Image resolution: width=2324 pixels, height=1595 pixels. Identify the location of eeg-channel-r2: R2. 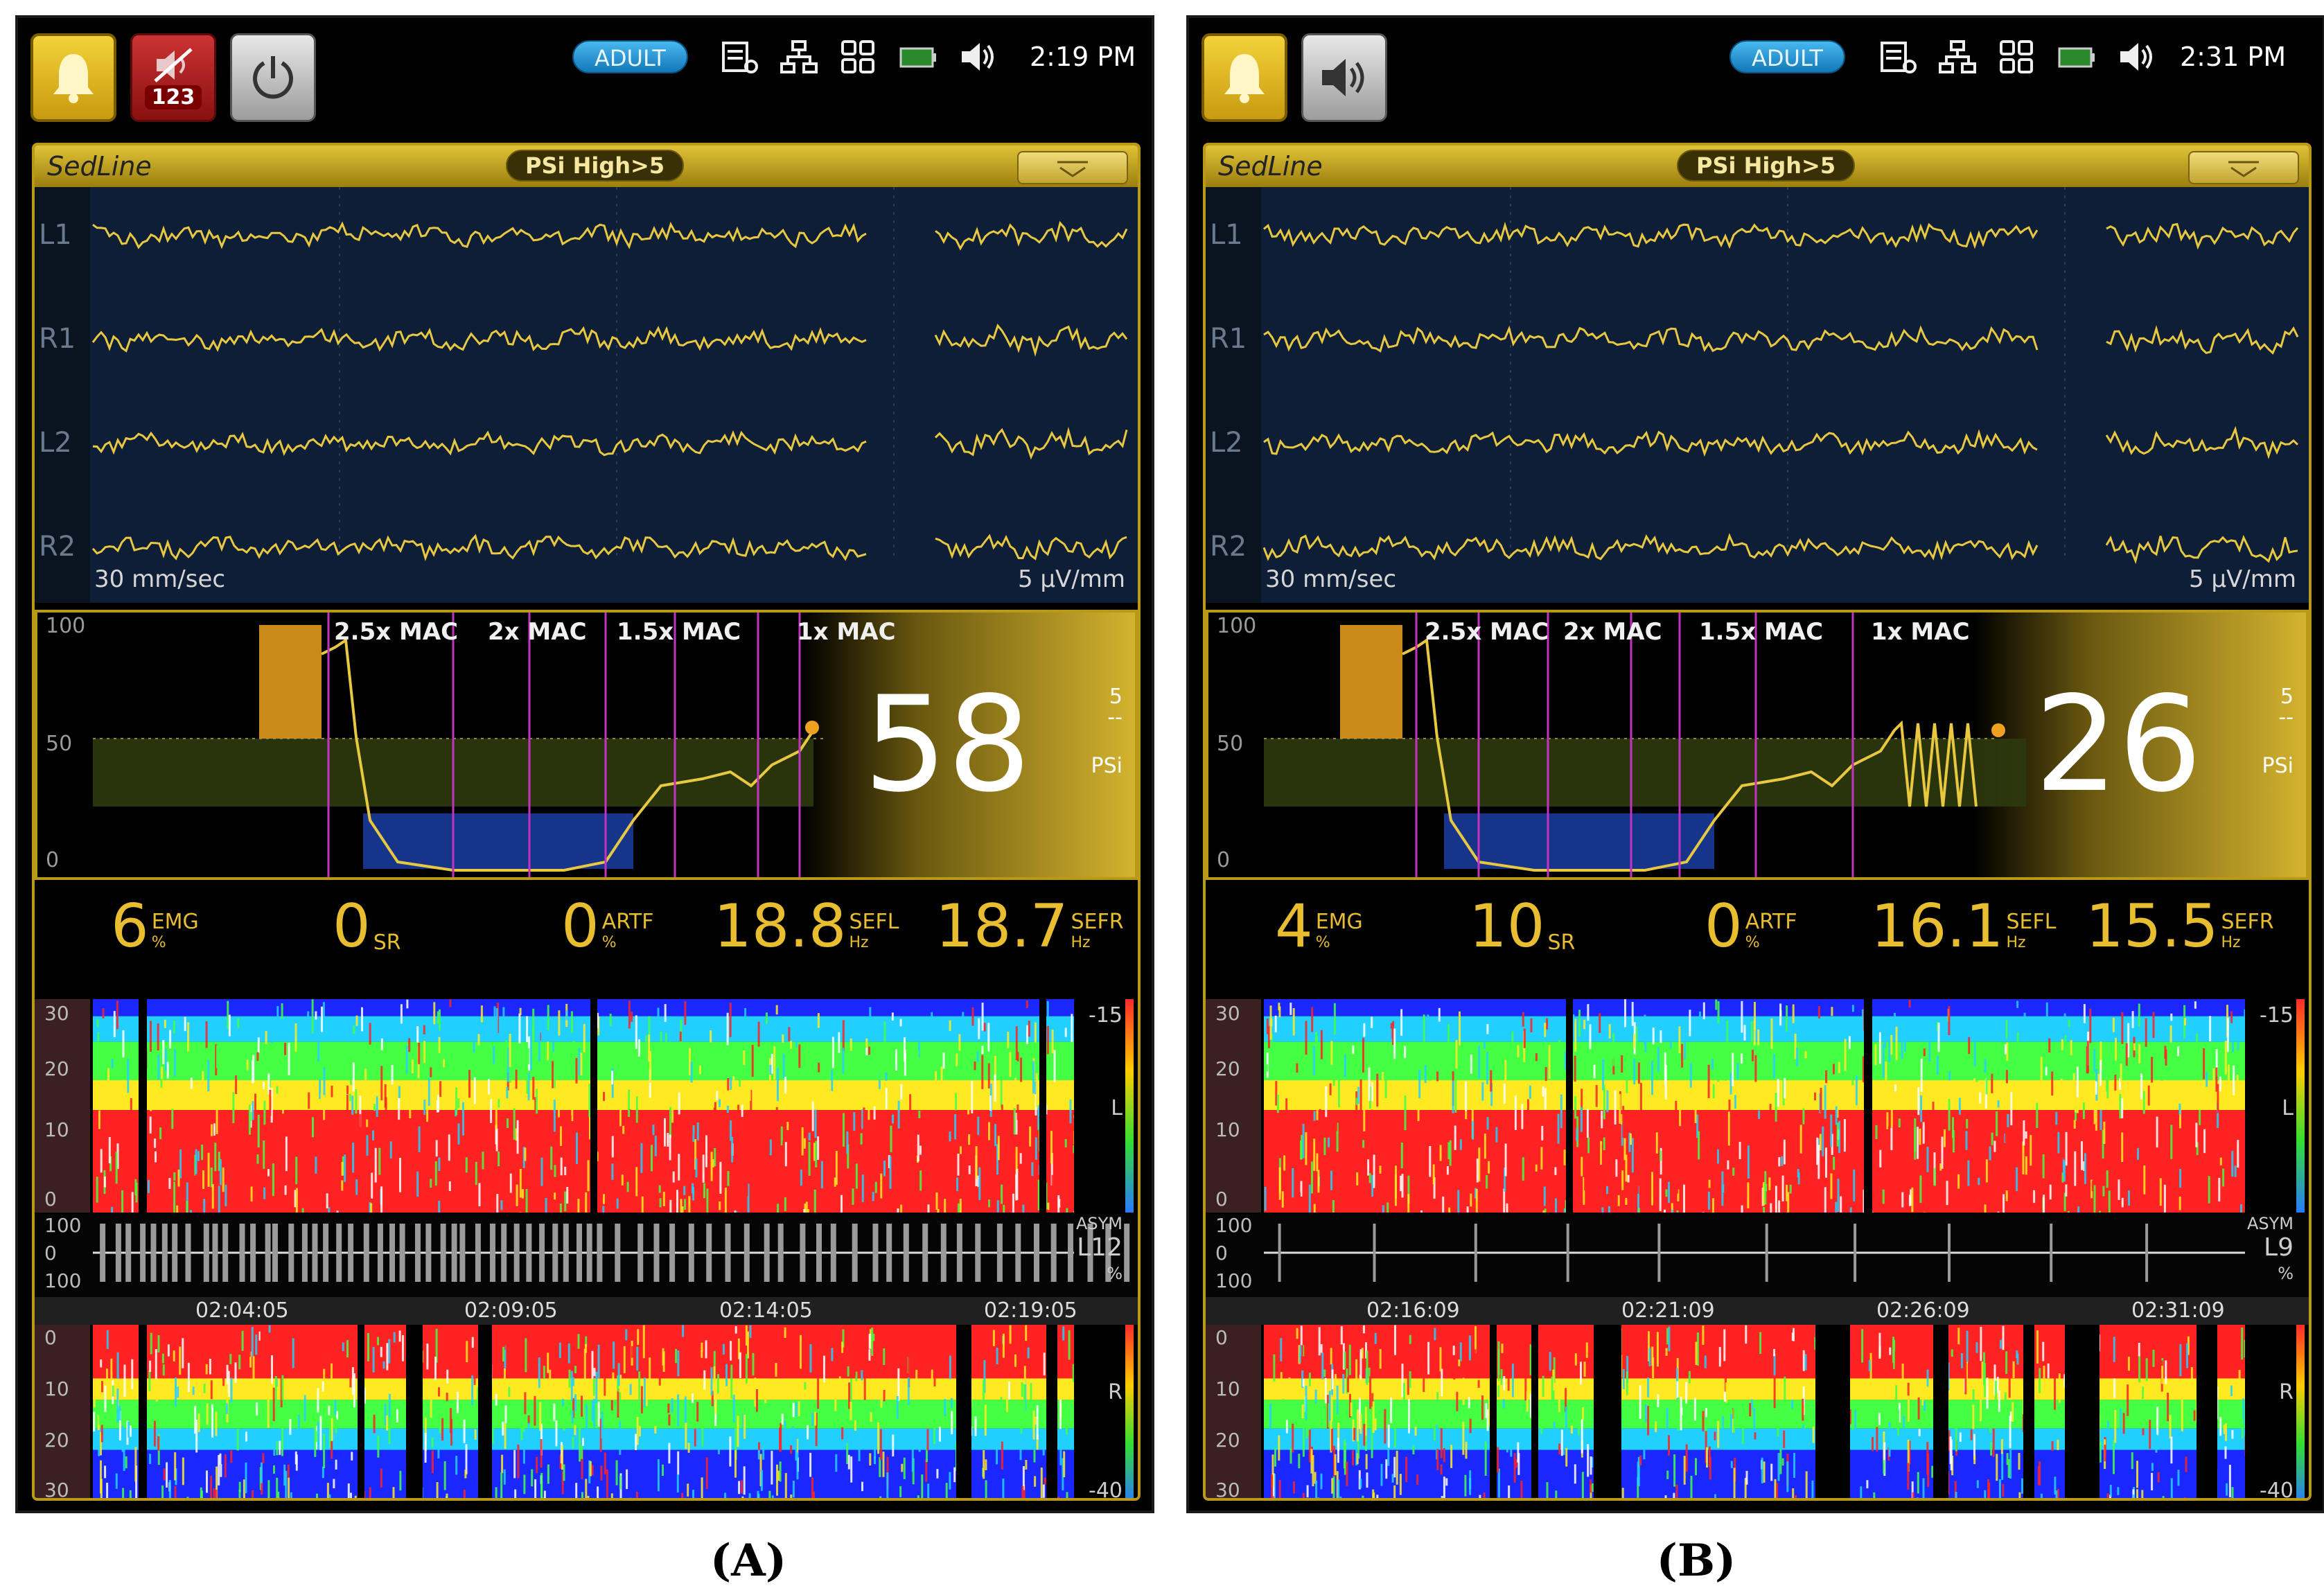
(1228, 547).